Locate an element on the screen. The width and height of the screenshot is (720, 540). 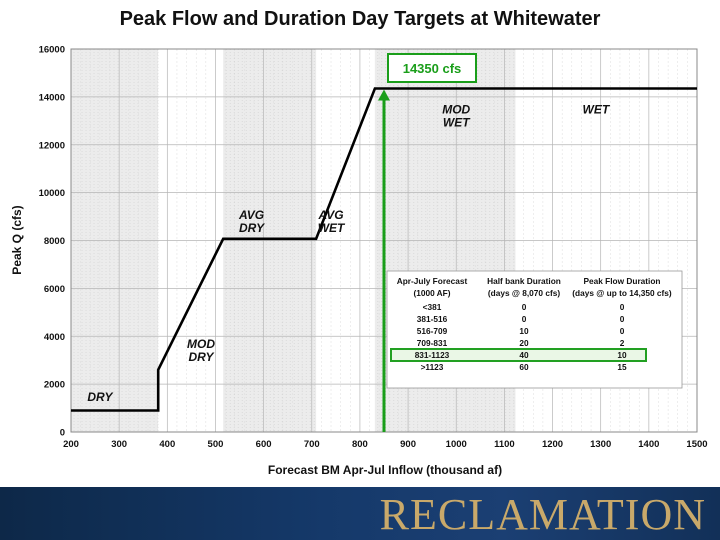
x-tick-label: 500 is located at coordinates (216, 444).